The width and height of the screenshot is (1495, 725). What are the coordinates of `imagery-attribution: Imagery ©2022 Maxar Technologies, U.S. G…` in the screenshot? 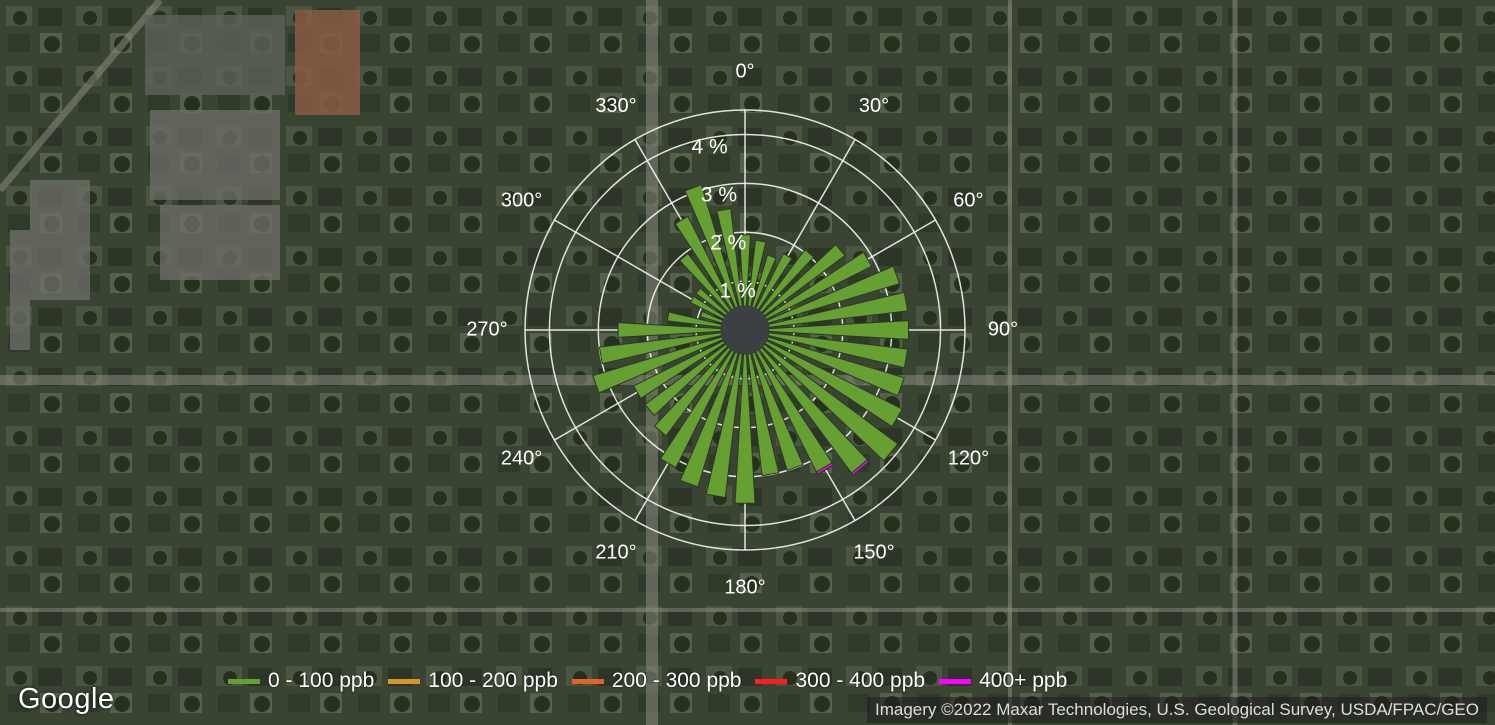 It's located at (1177, 710).